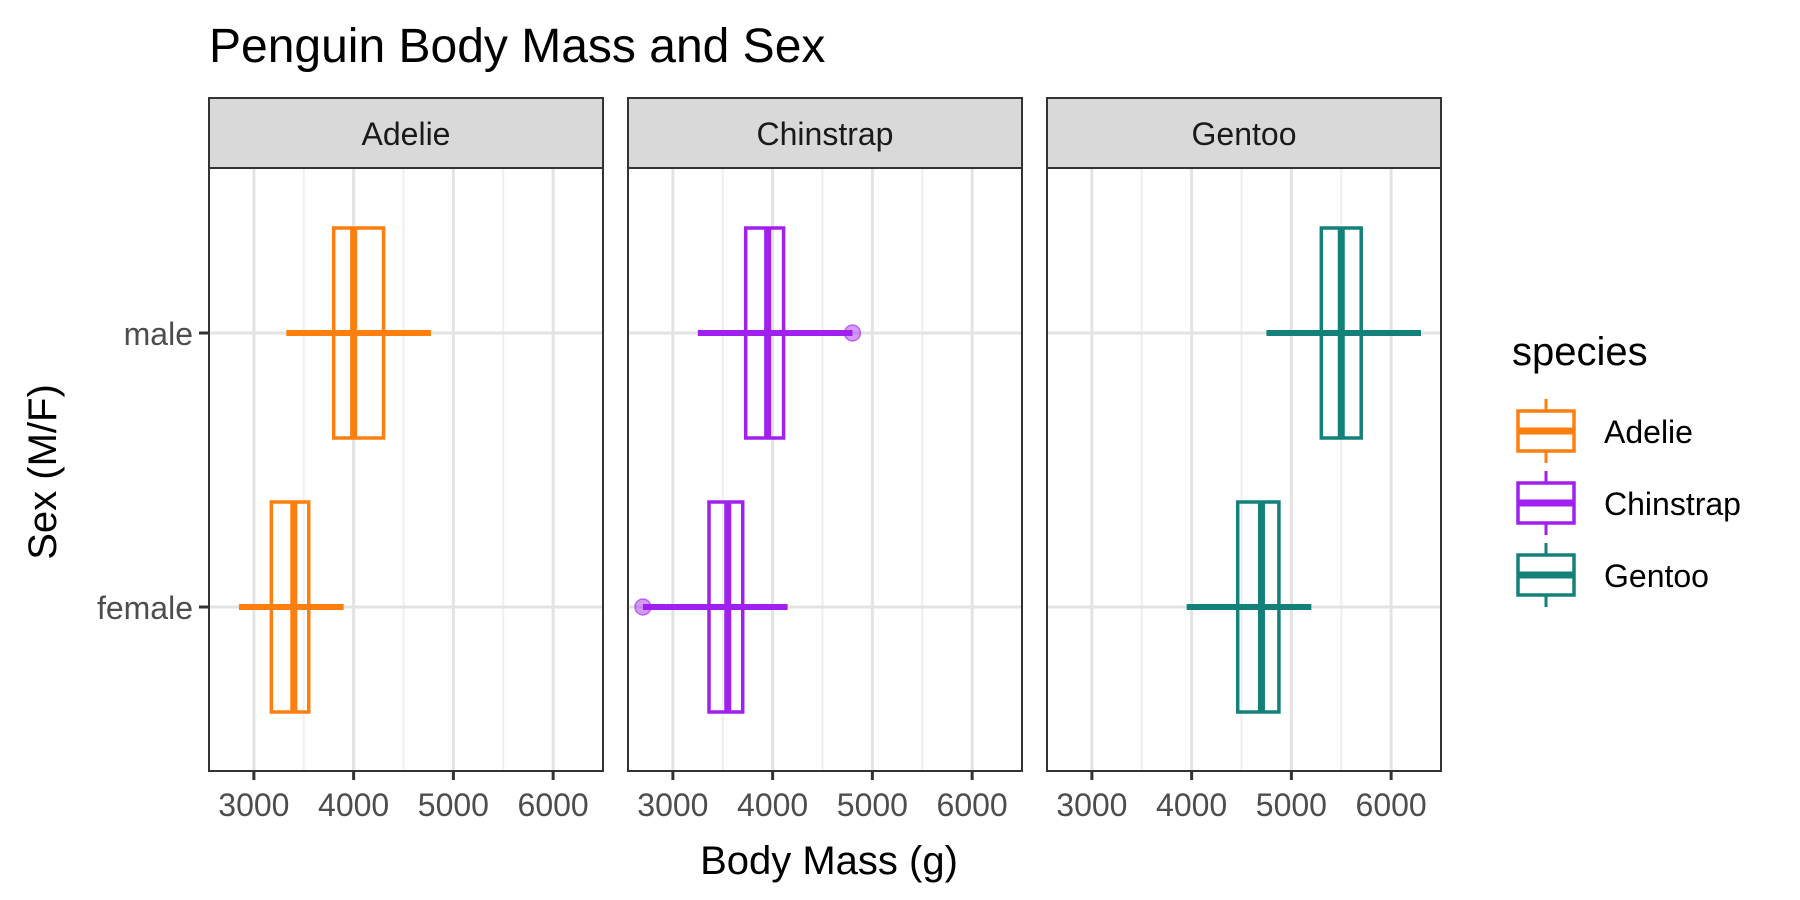  I want to click on y-axis: male female, so click(153, 471).